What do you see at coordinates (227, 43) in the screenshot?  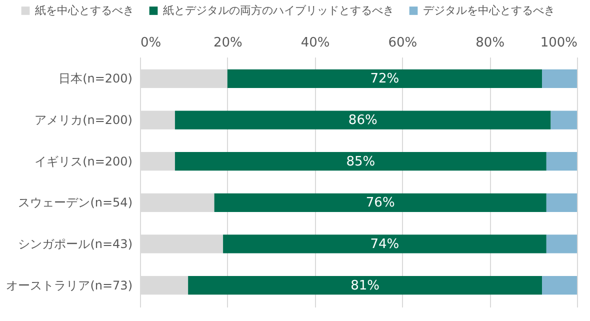 I see `x-tick-label: 20%` at bounding box center [227, 43].